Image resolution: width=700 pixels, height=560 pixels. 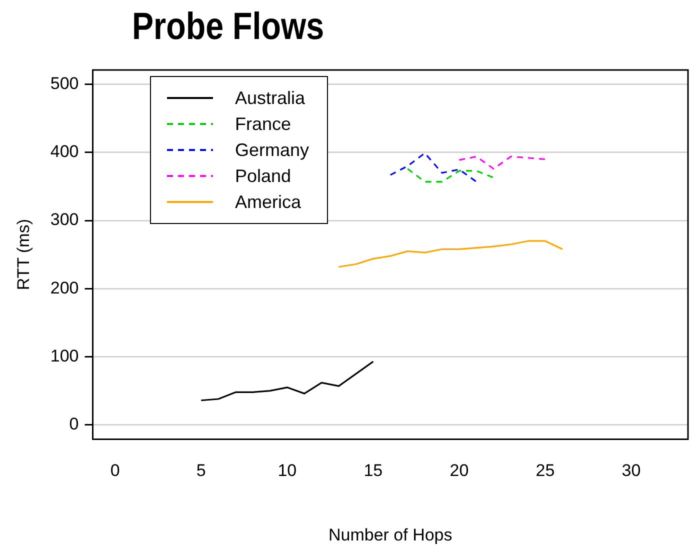 I want to click on y-tick-label: 300, so click(x=64, y=220).